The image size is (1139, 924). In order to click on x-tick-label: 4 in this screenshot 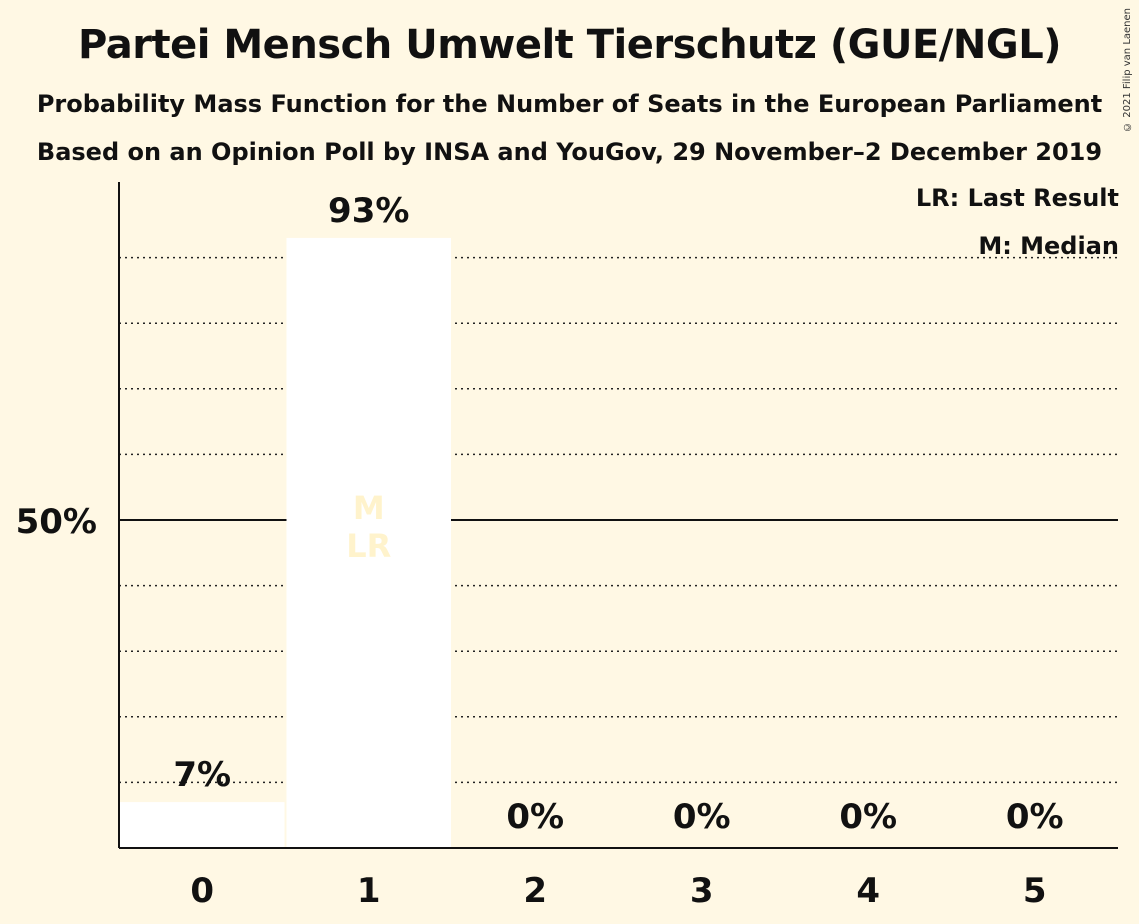, I will do `click(868, 891)`.